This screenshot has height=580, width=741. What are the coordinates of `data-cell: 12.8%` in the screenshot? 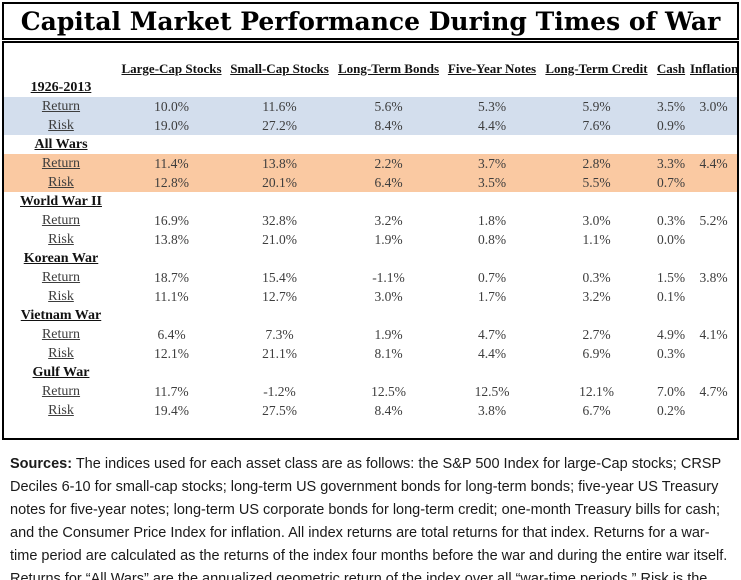 It's located at (171, 182).